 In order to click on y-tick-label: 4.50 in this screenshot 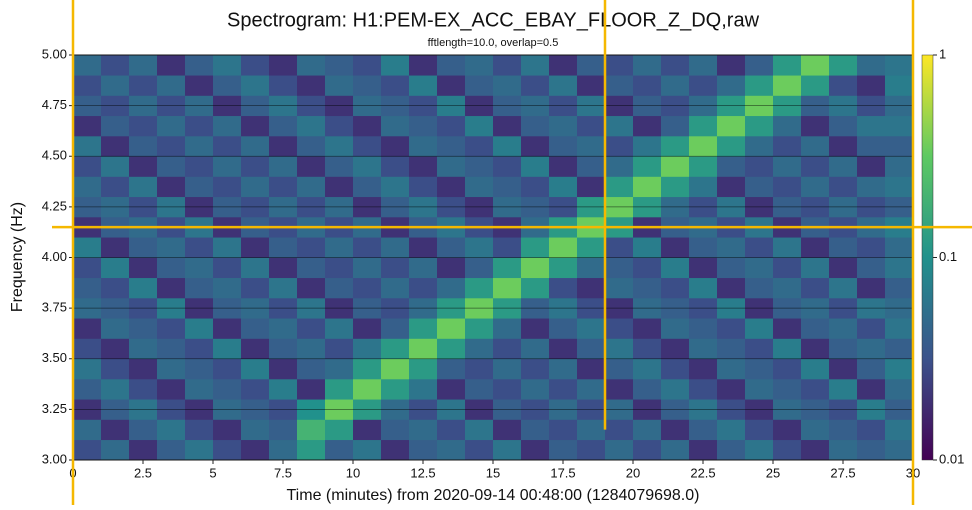, I will do `click(54, 155)`.